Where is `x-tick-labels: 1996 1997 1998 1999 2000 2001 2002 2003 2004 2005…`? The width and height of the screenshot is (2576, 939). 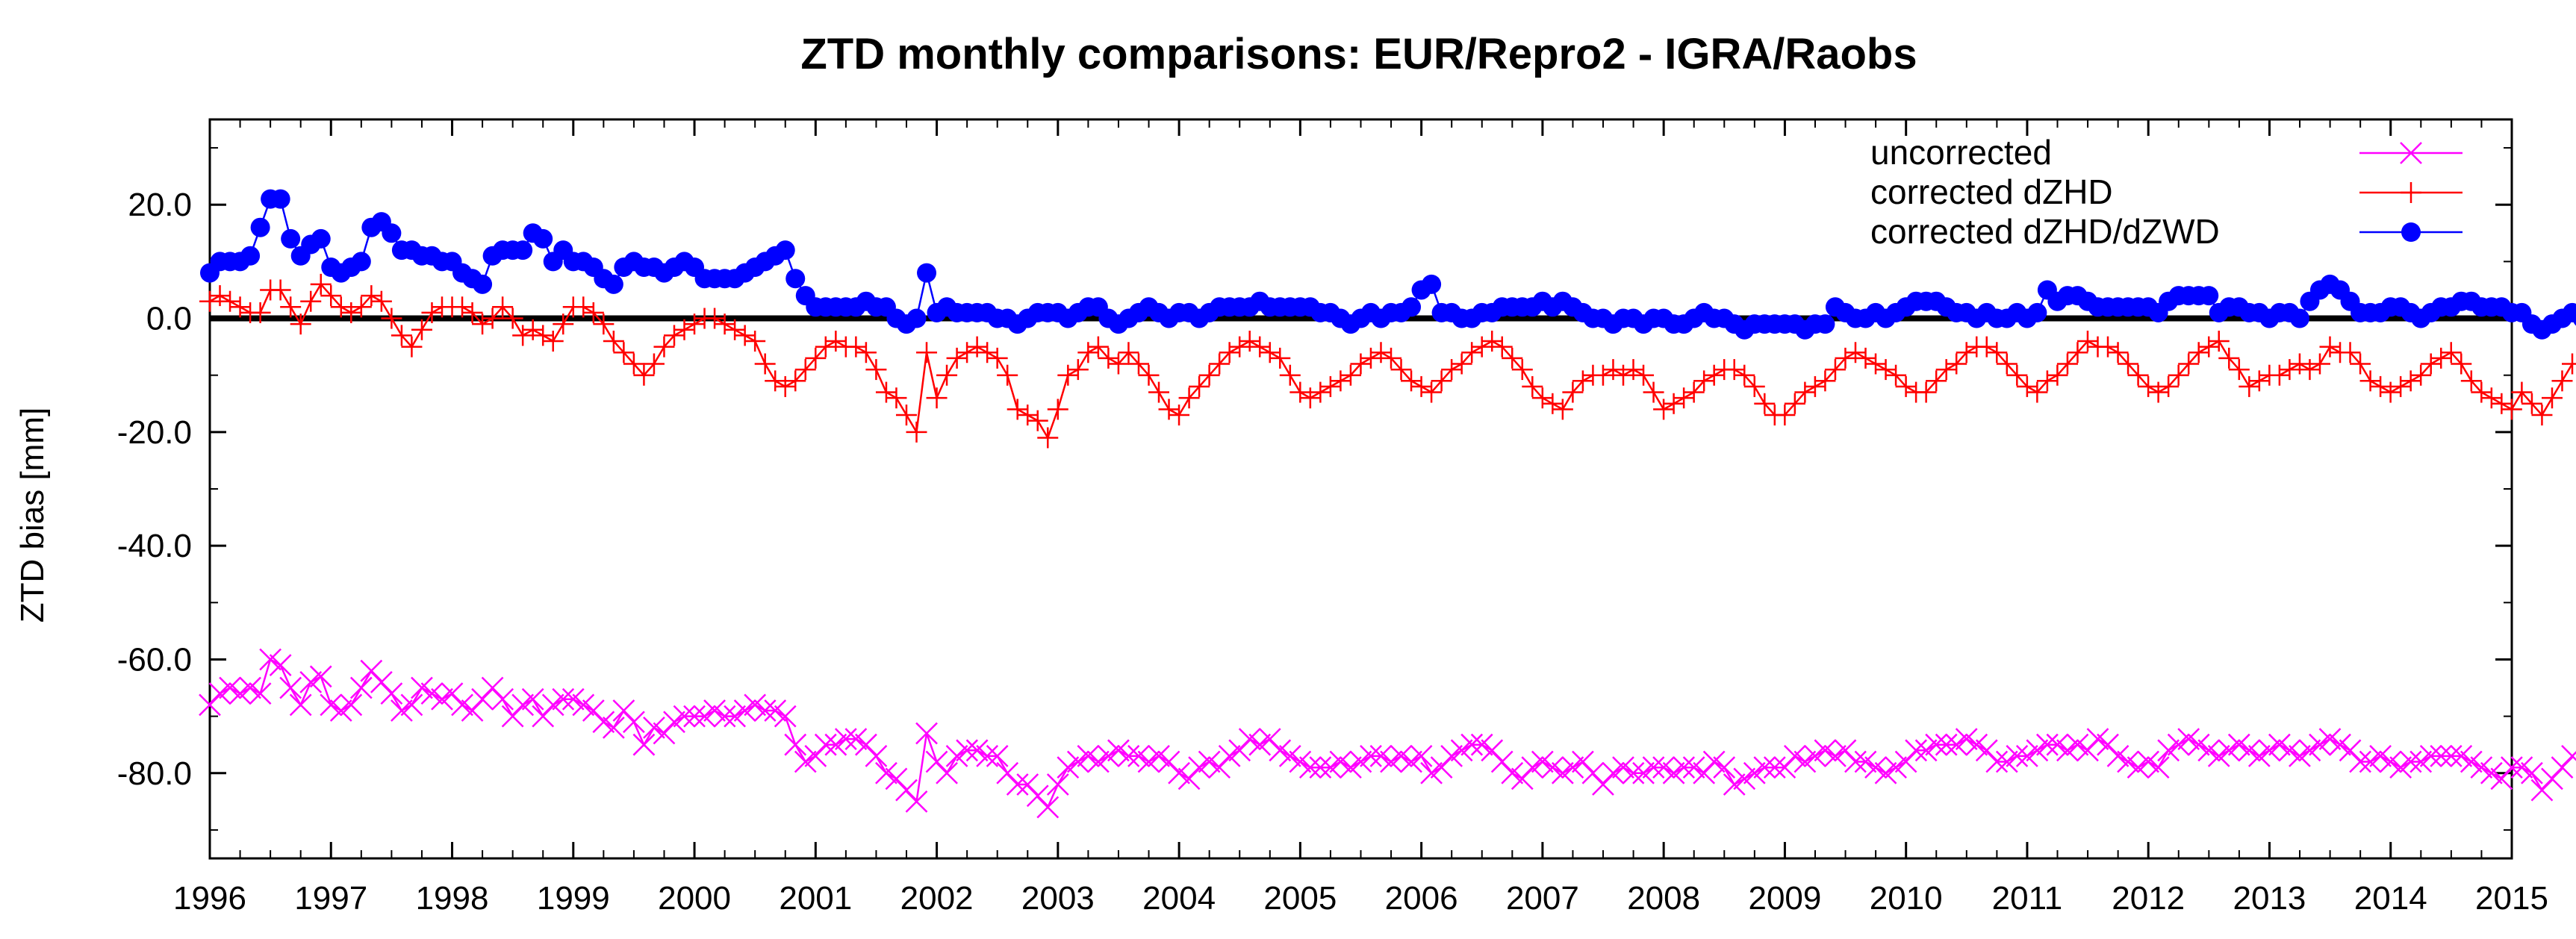
x-tick-labels: 1996 1997 1998 1999 2000 2001 2002 2003 2004 2005… is located at coordinates (1360, 898).